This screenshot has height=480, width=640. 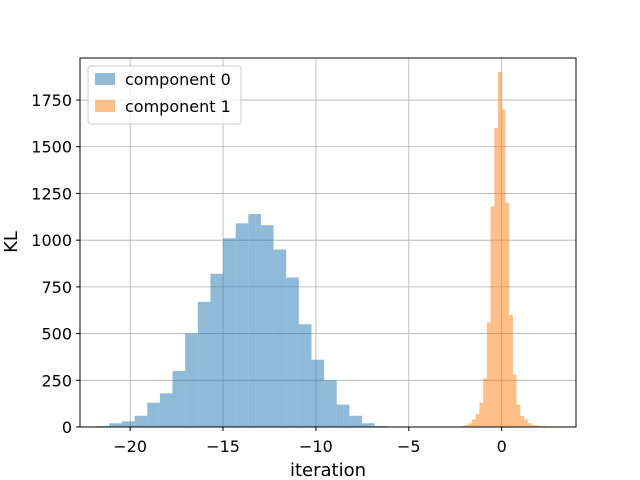 What do you see at coordinates (178, 106) in the screenshot?
I see `legend-label-component-1: component 1` at bounding box center [178, 106].